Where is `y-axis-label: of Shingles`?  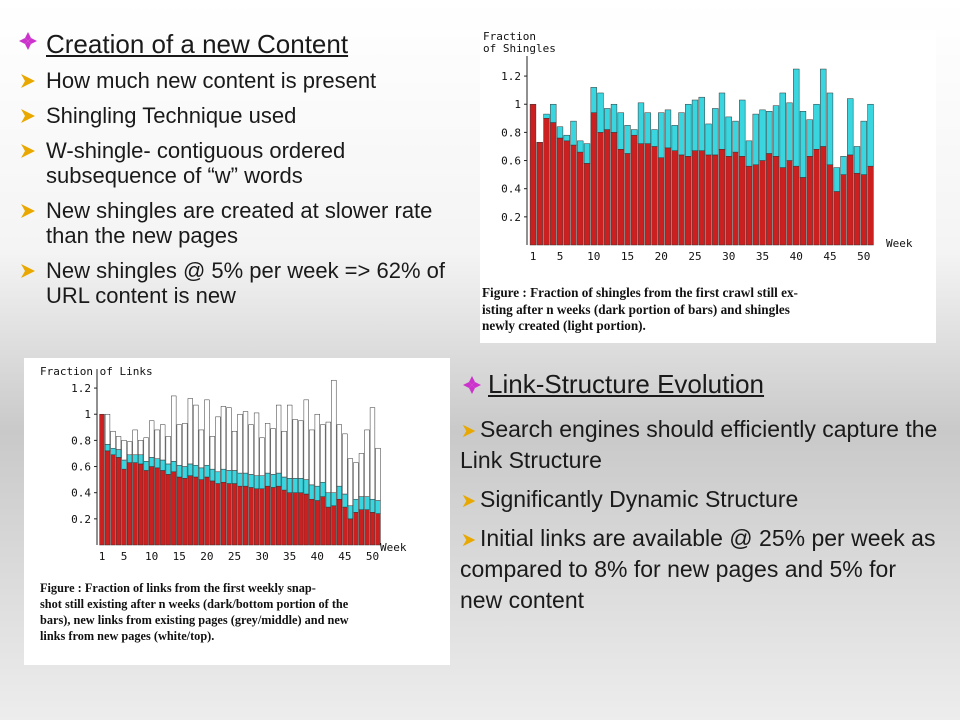 y-axis-label: of Shingles is located at coordinates (519, 48).